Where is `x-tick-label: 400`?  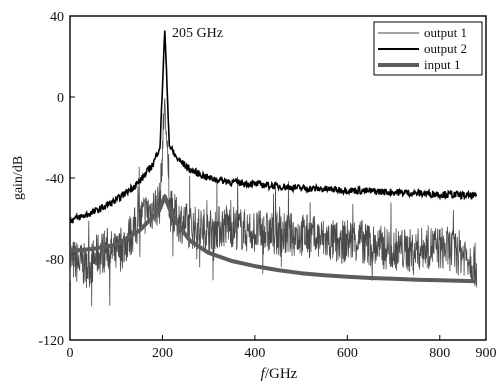
x-tick-label: 400 is located at coordinates (254, 353).